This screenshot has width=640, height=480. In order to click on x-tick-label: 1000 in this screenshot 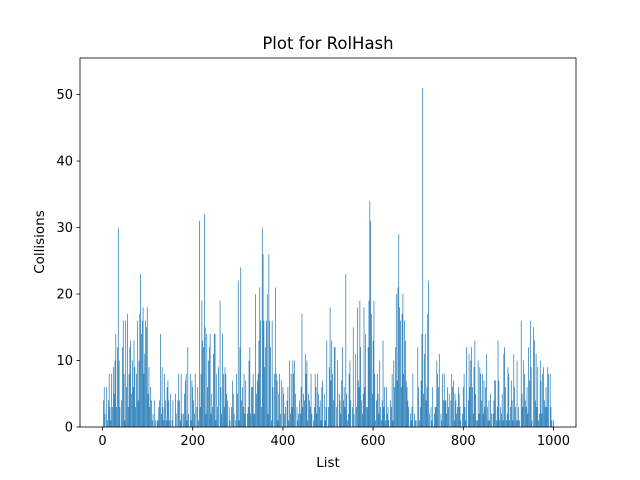, I will do `click(553, 441)`.